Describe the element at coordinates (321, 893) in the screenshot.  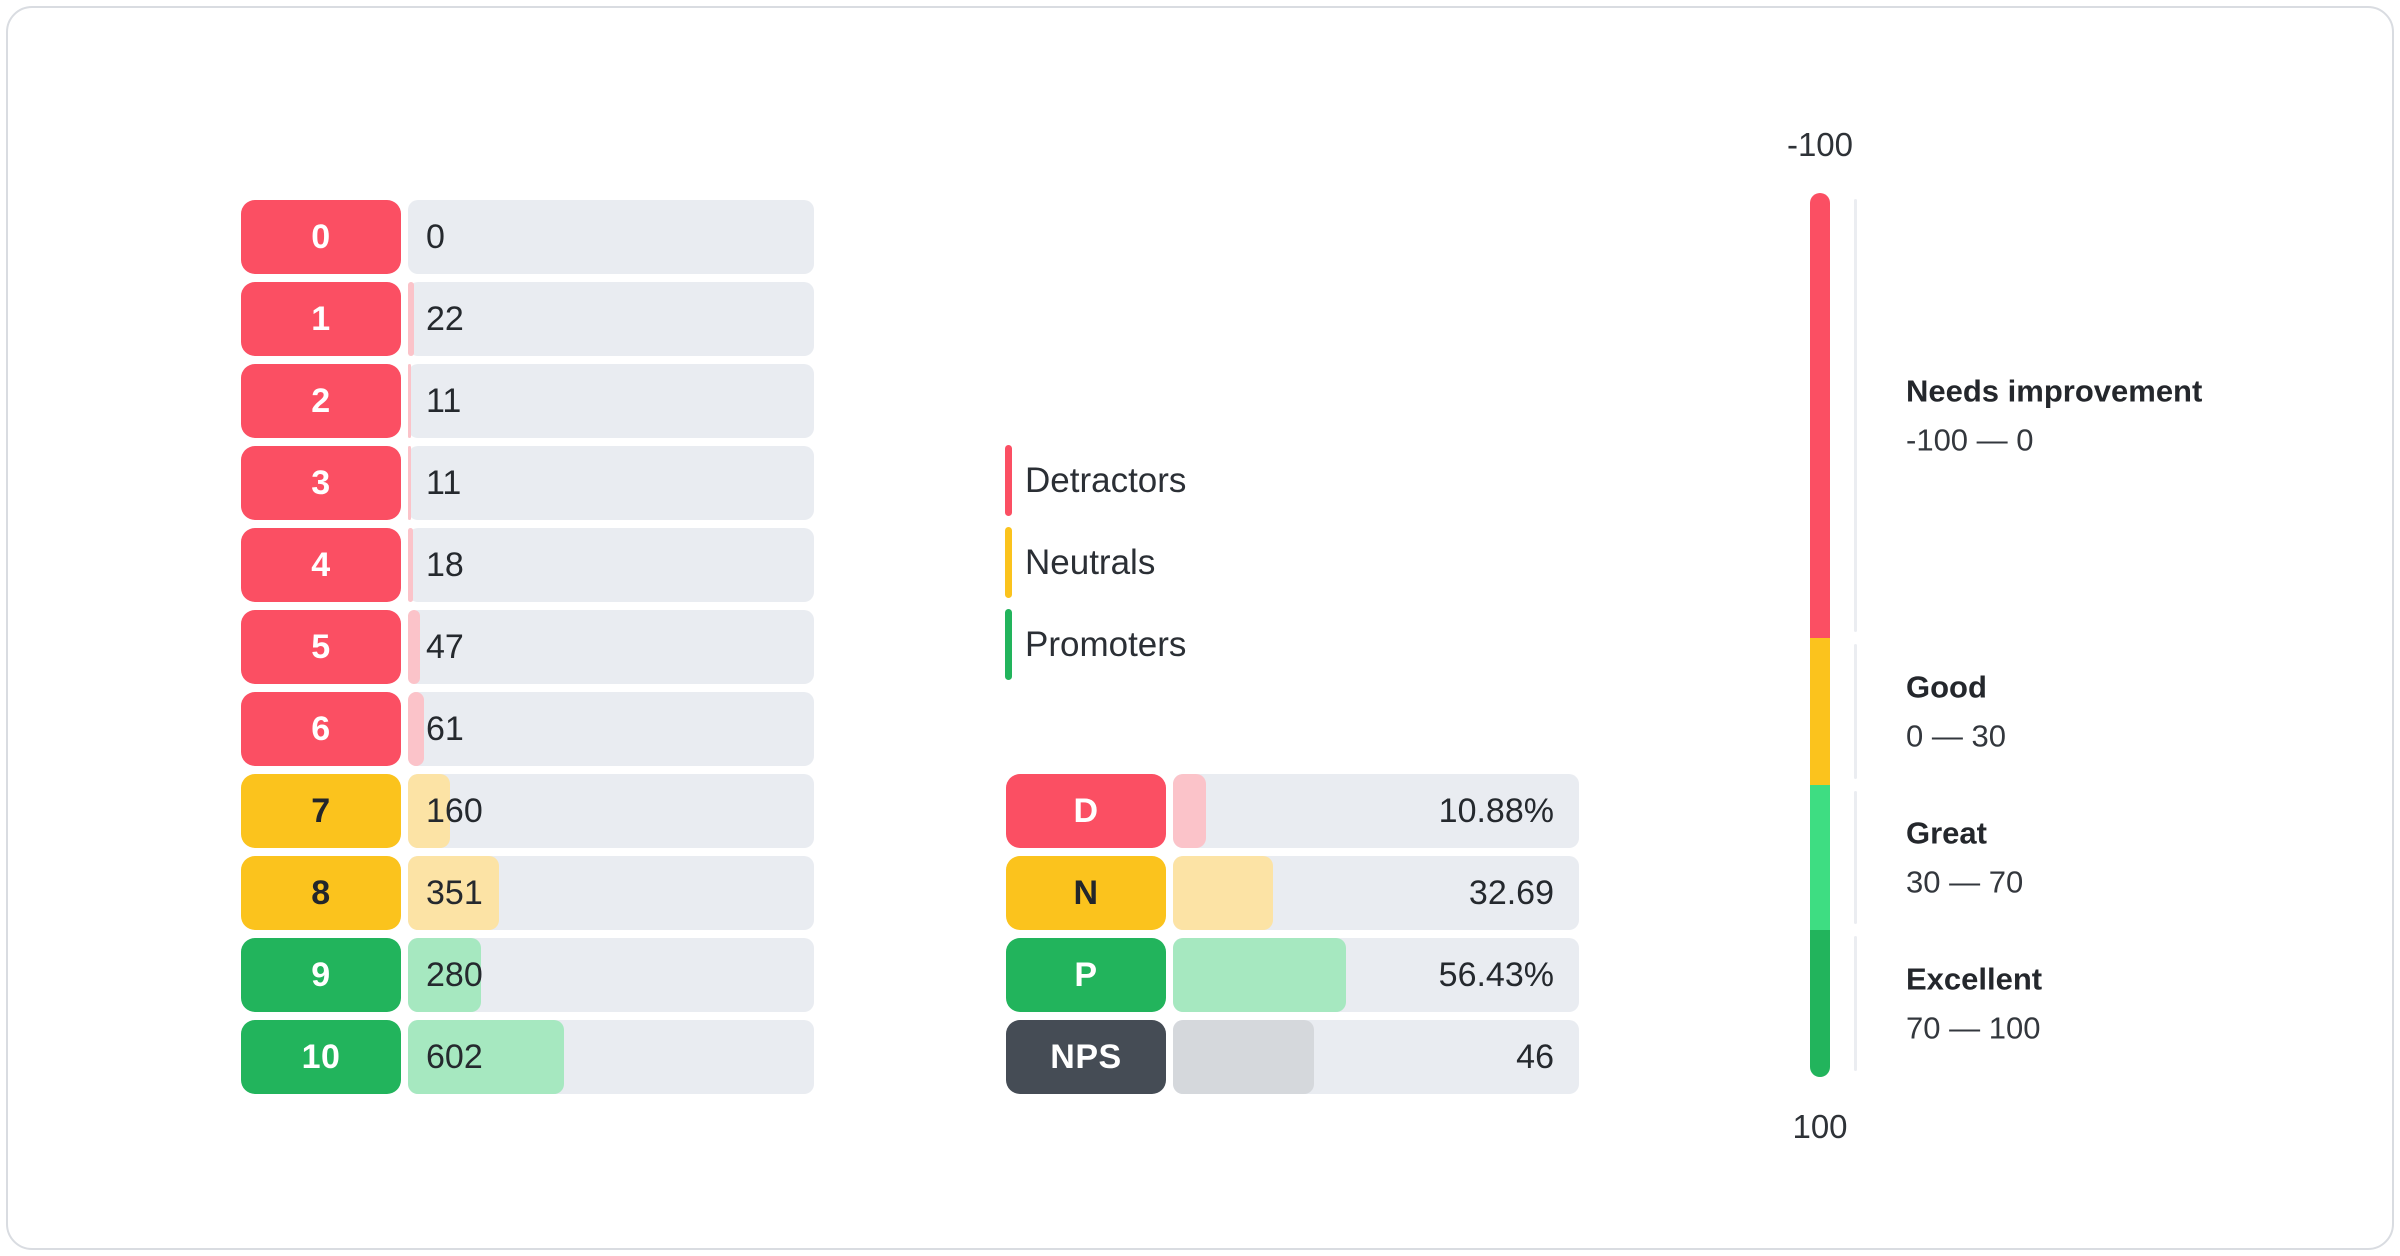
I see `score-badge: 8` at that location.